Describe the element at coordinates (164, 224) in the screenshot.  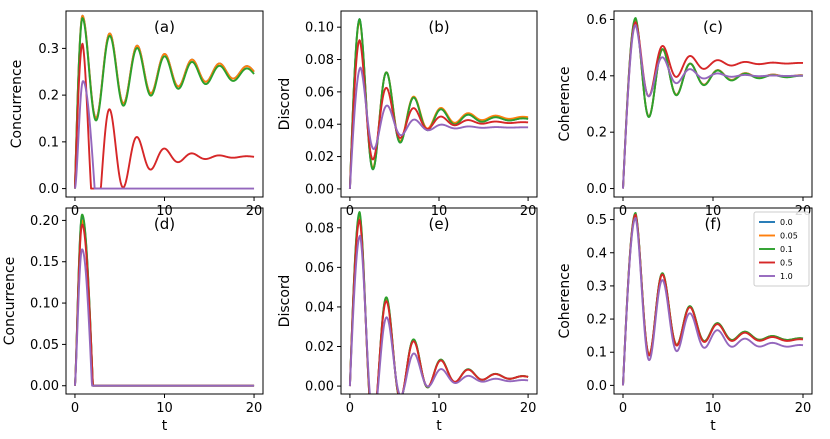
I see `panel-tag: (d)` at that location.